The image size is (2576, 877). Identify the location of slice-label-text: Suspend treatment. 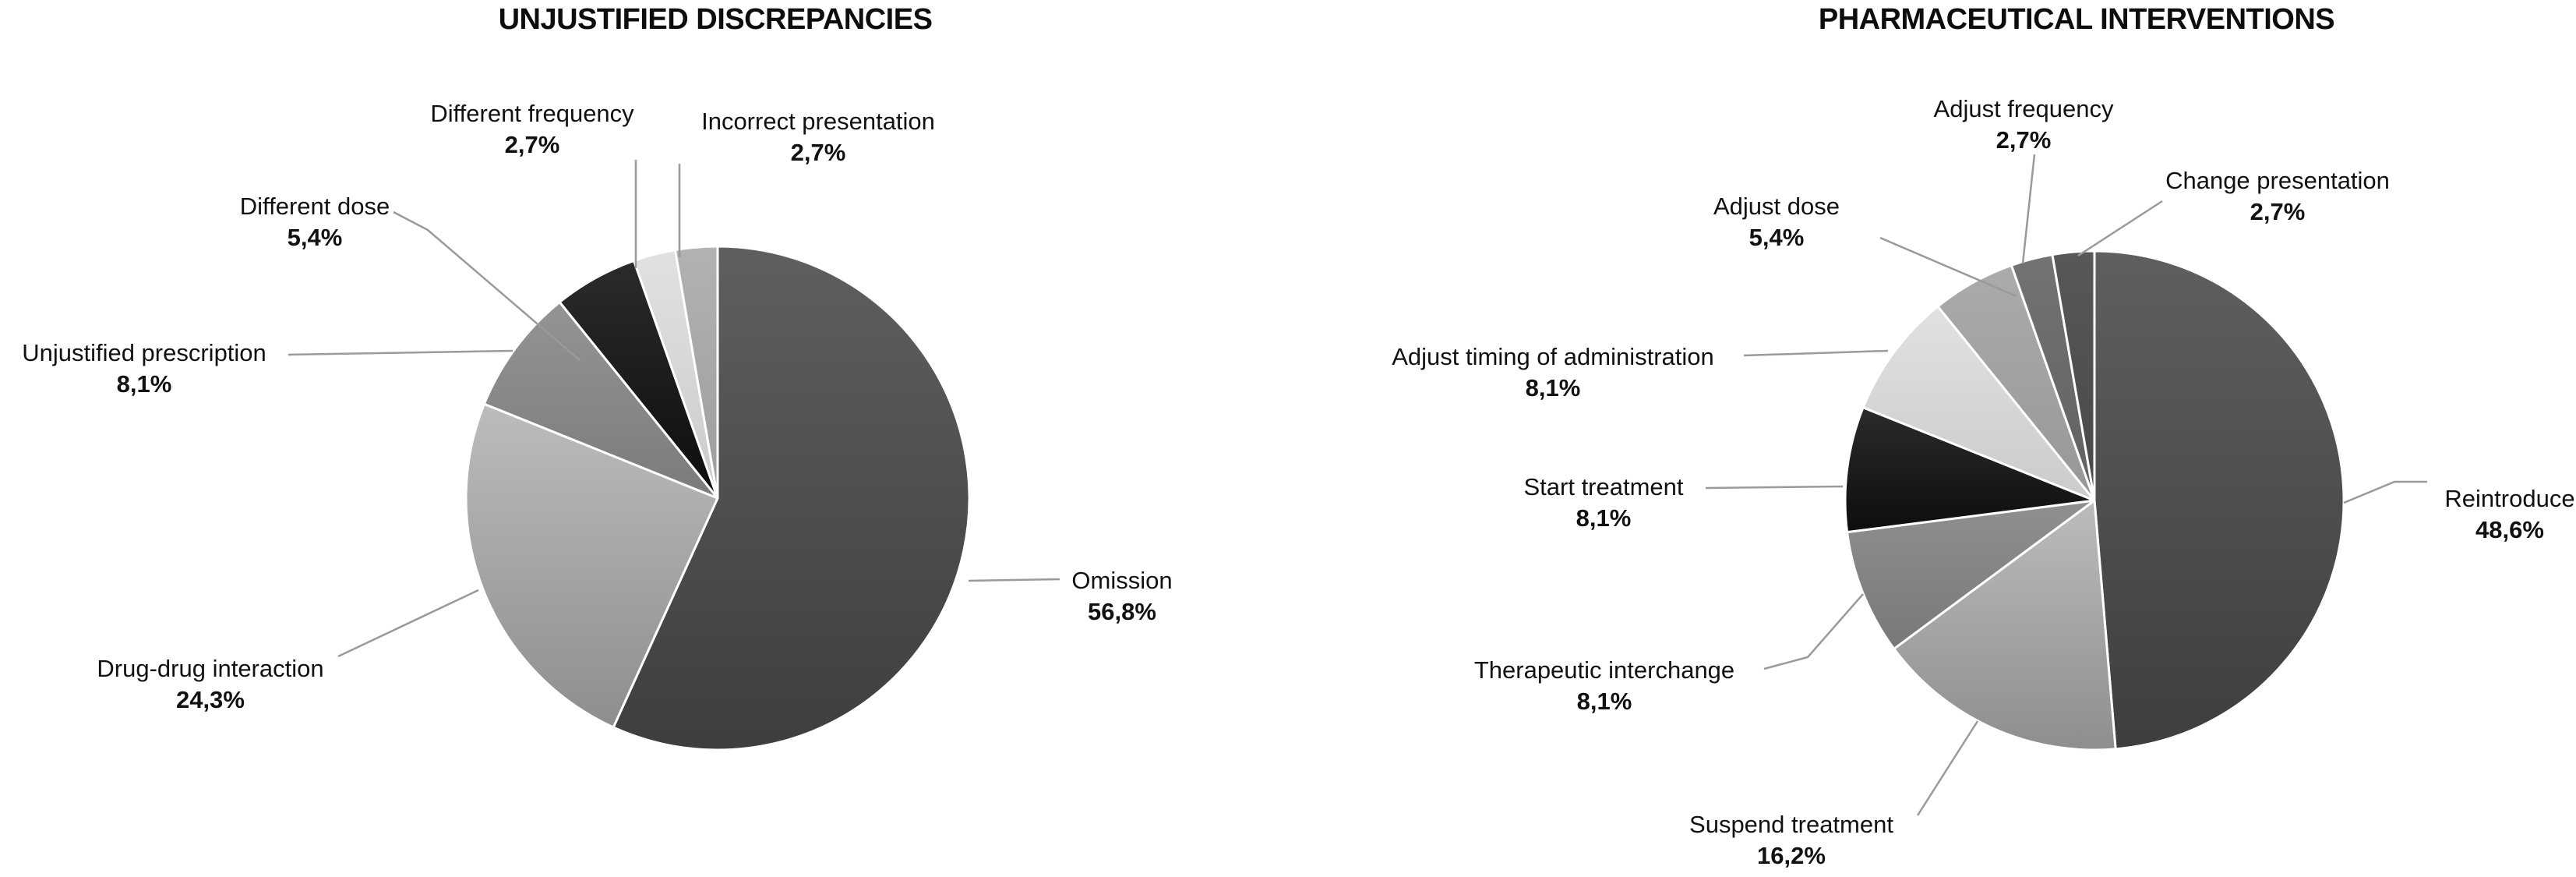
(1791, 824).